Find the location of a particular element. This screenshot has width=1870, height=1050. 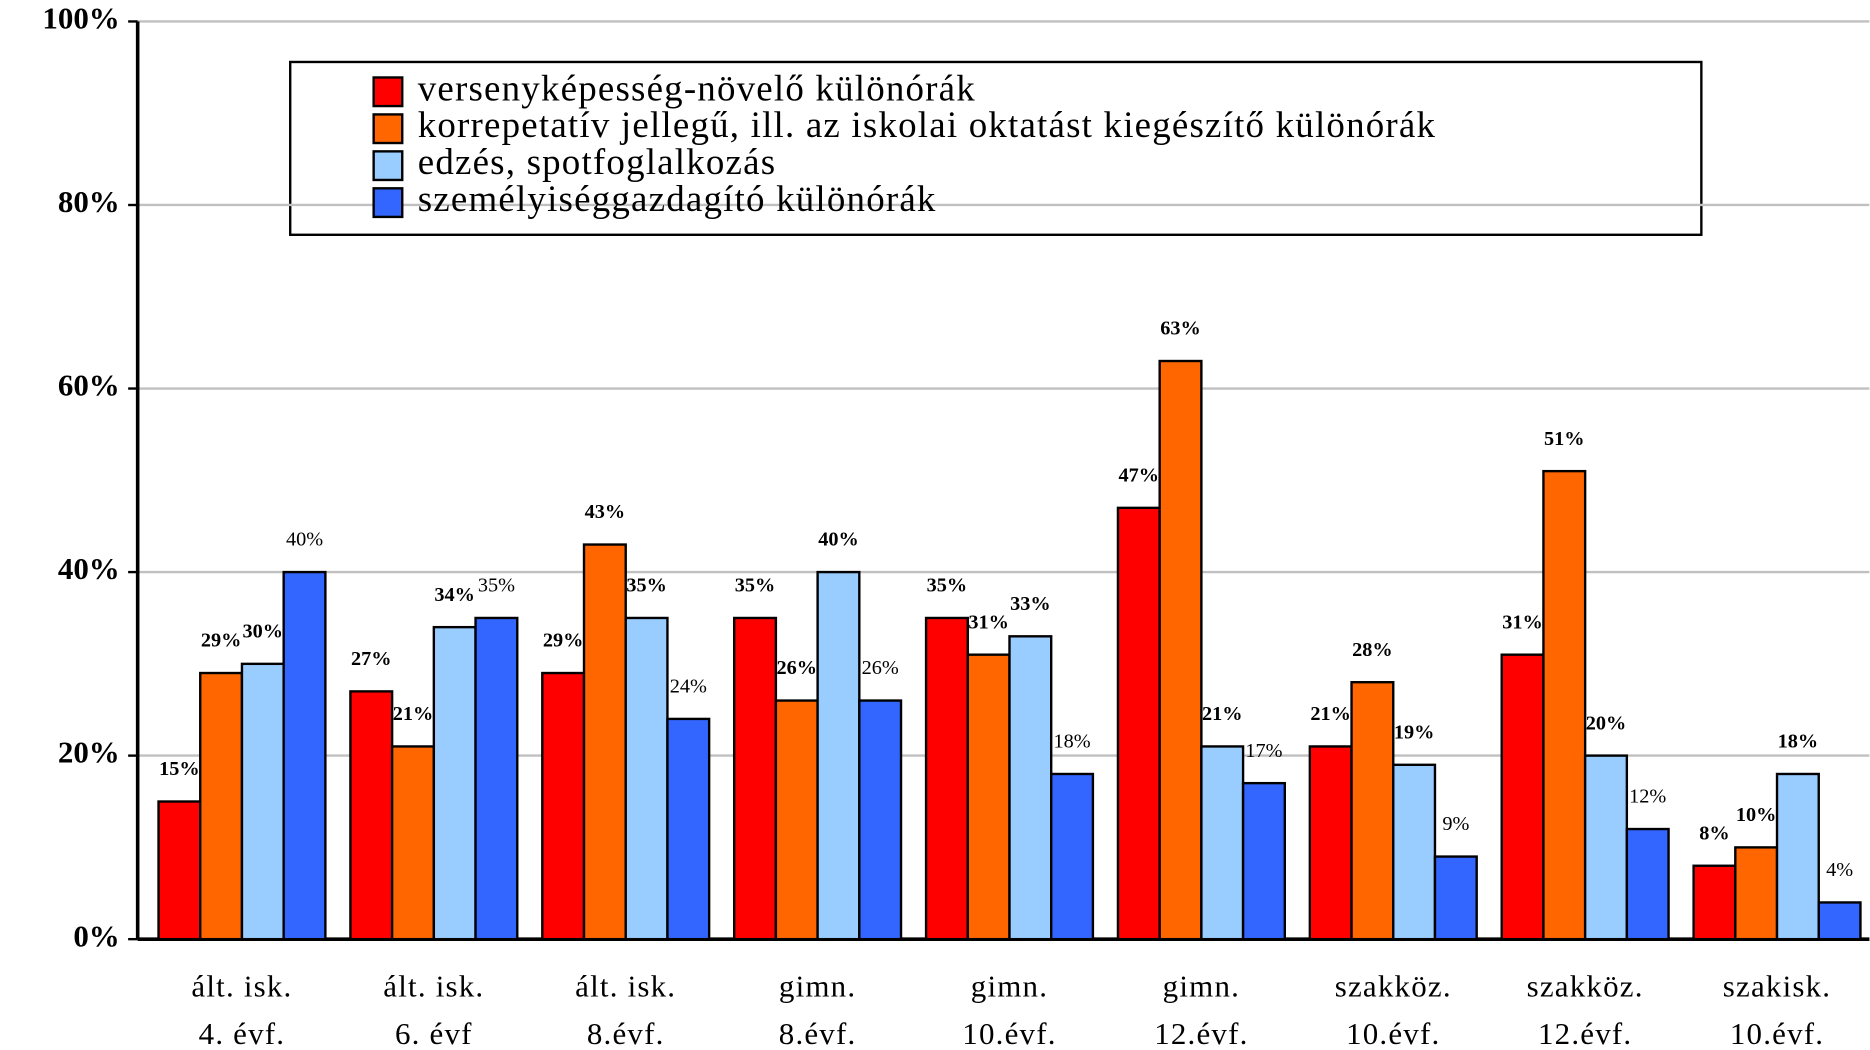

data-label: 12% is located at coordinates (1647, 797).